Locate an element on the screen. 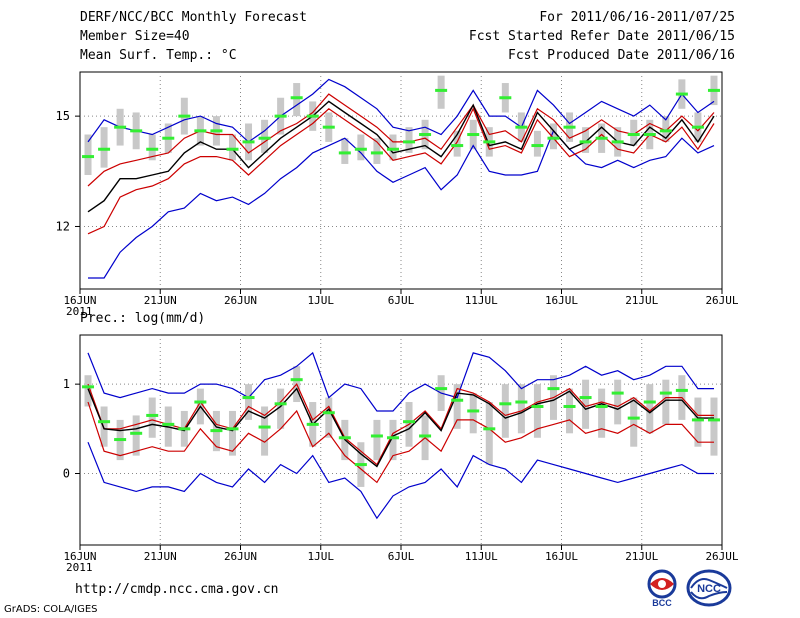  panel1-x-tick-label: 1JUL is located at coordinates (321, 300).